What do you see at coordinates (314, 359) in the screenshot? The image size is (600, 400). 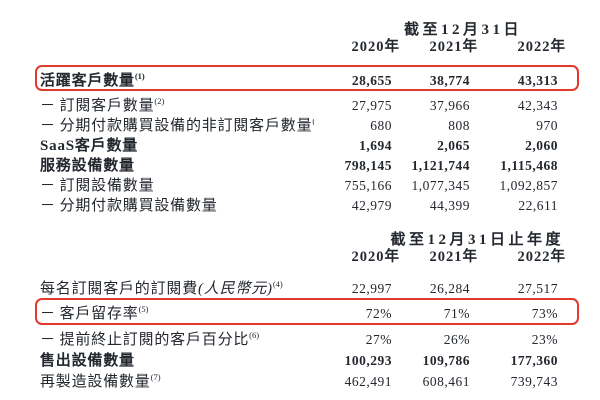 I see `table-row: 售出設備數量 100,293 109,786 177,360` at bounding box center [314, 359].